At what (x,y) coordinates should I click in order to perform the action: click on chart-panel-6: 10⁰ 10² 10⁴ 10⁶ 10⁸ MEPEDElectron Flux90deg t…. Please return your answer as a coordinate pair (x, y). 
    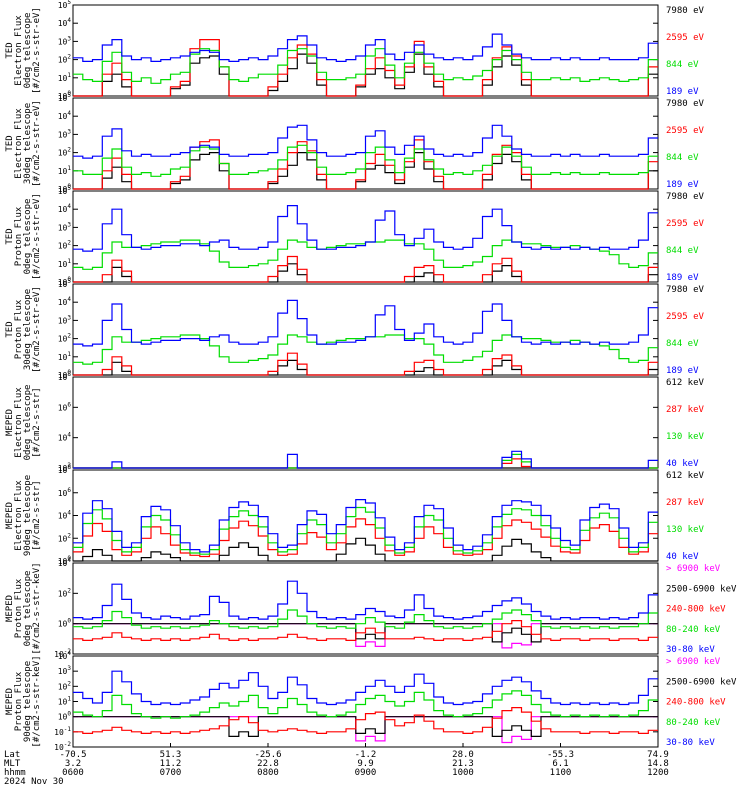
    Looking at the image, I should click on (355, 515).